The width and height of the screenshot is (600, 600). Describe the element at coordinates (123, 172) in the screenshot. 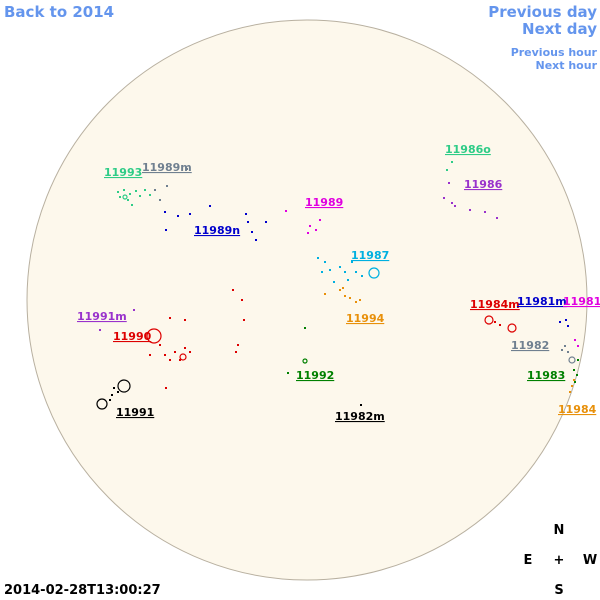

I see `region-label: 11993` at that location.